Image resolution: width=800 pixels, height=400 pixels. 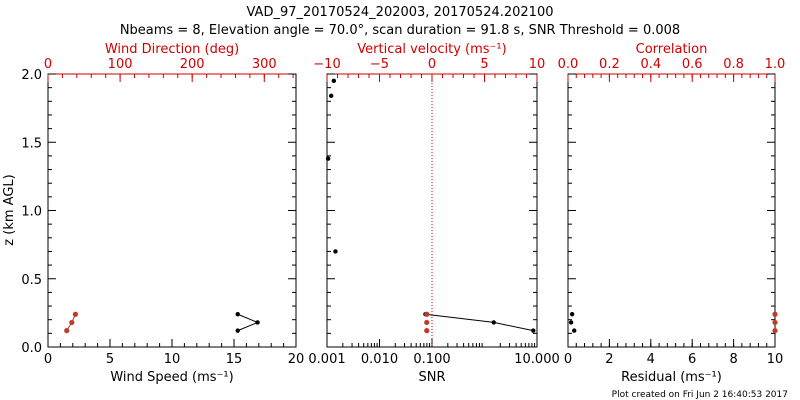 What do you see at coordinates (264, 64) in the screenshot?
I see `top-tick-label: 300` at bounding box center [264, 64].